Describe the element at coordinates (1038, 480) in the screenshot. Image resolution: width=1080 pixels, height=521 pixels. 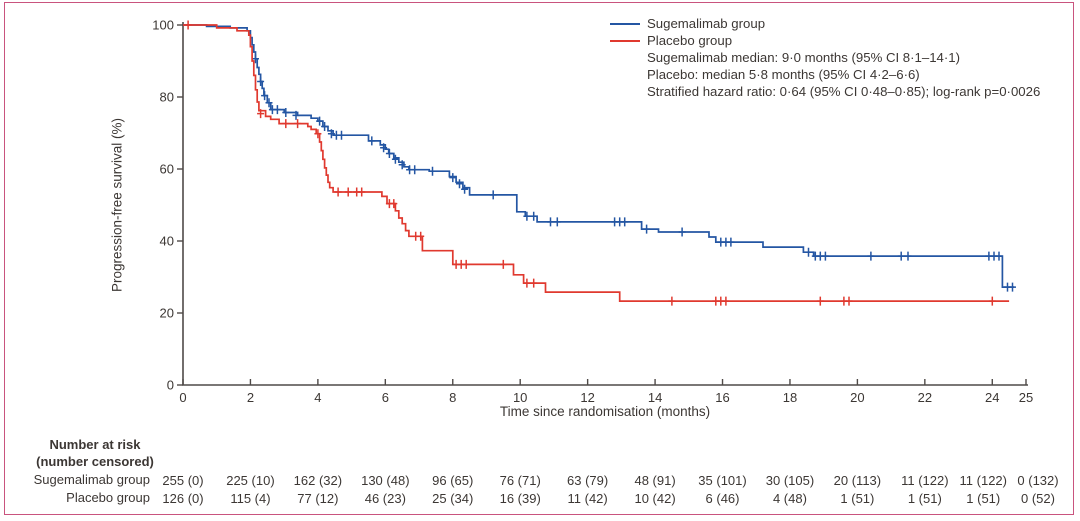
I see `risk-value-cell: 0 (132)` at that location.